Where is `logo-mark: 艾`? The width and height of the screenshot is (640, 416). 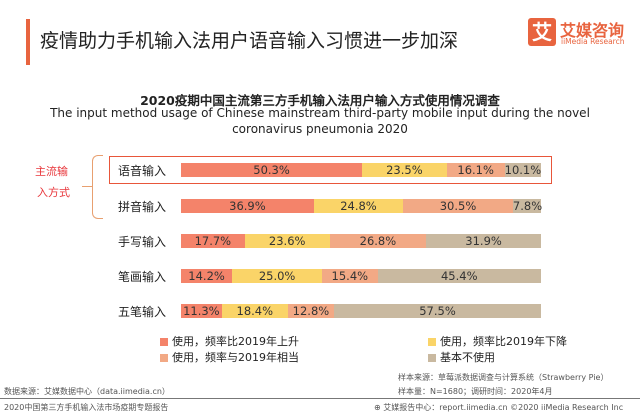
logo-mark: 艾 is located at coordinates (542, 32).